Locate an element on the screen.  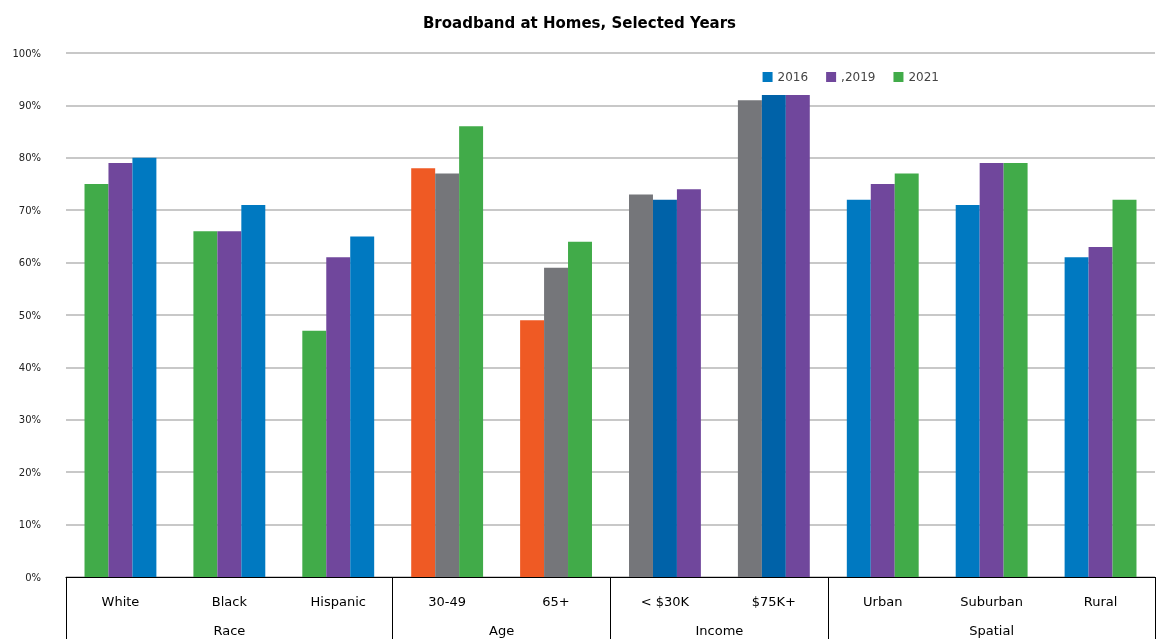
legend-label: 2021 is located at coordinates (924, 77).